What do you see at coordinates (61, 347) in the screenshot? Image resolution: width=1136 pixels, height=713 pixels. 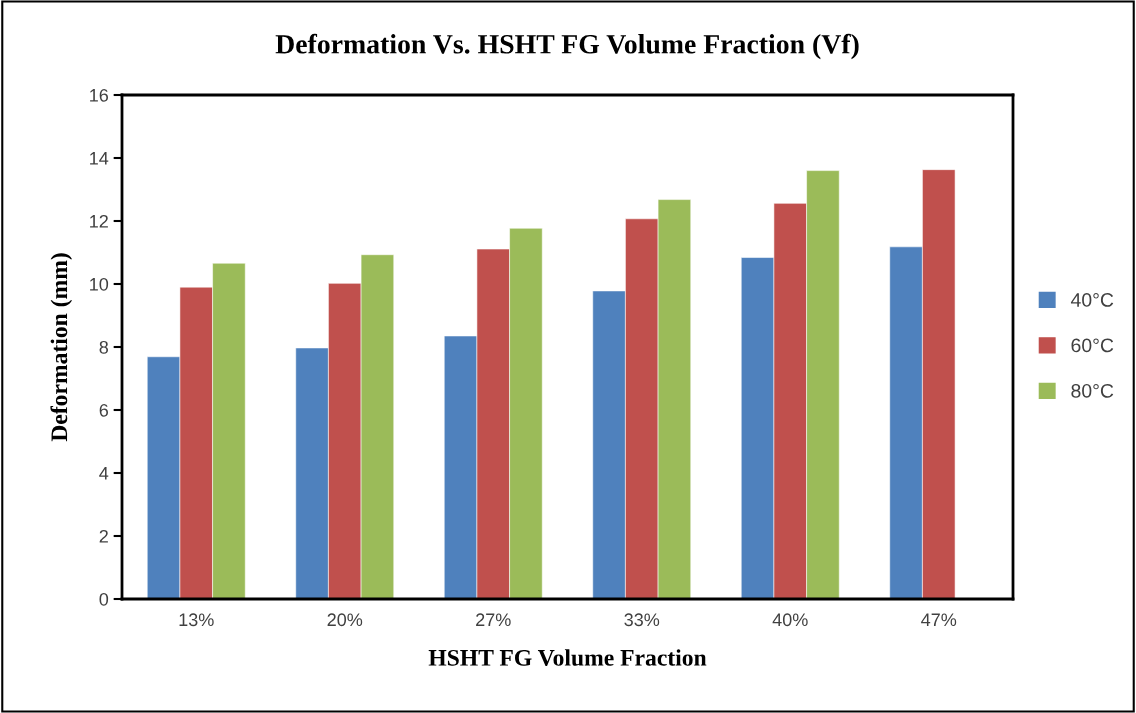 I see `y-axis-title: Deformation (mm)` at bounding box center [61, 347].